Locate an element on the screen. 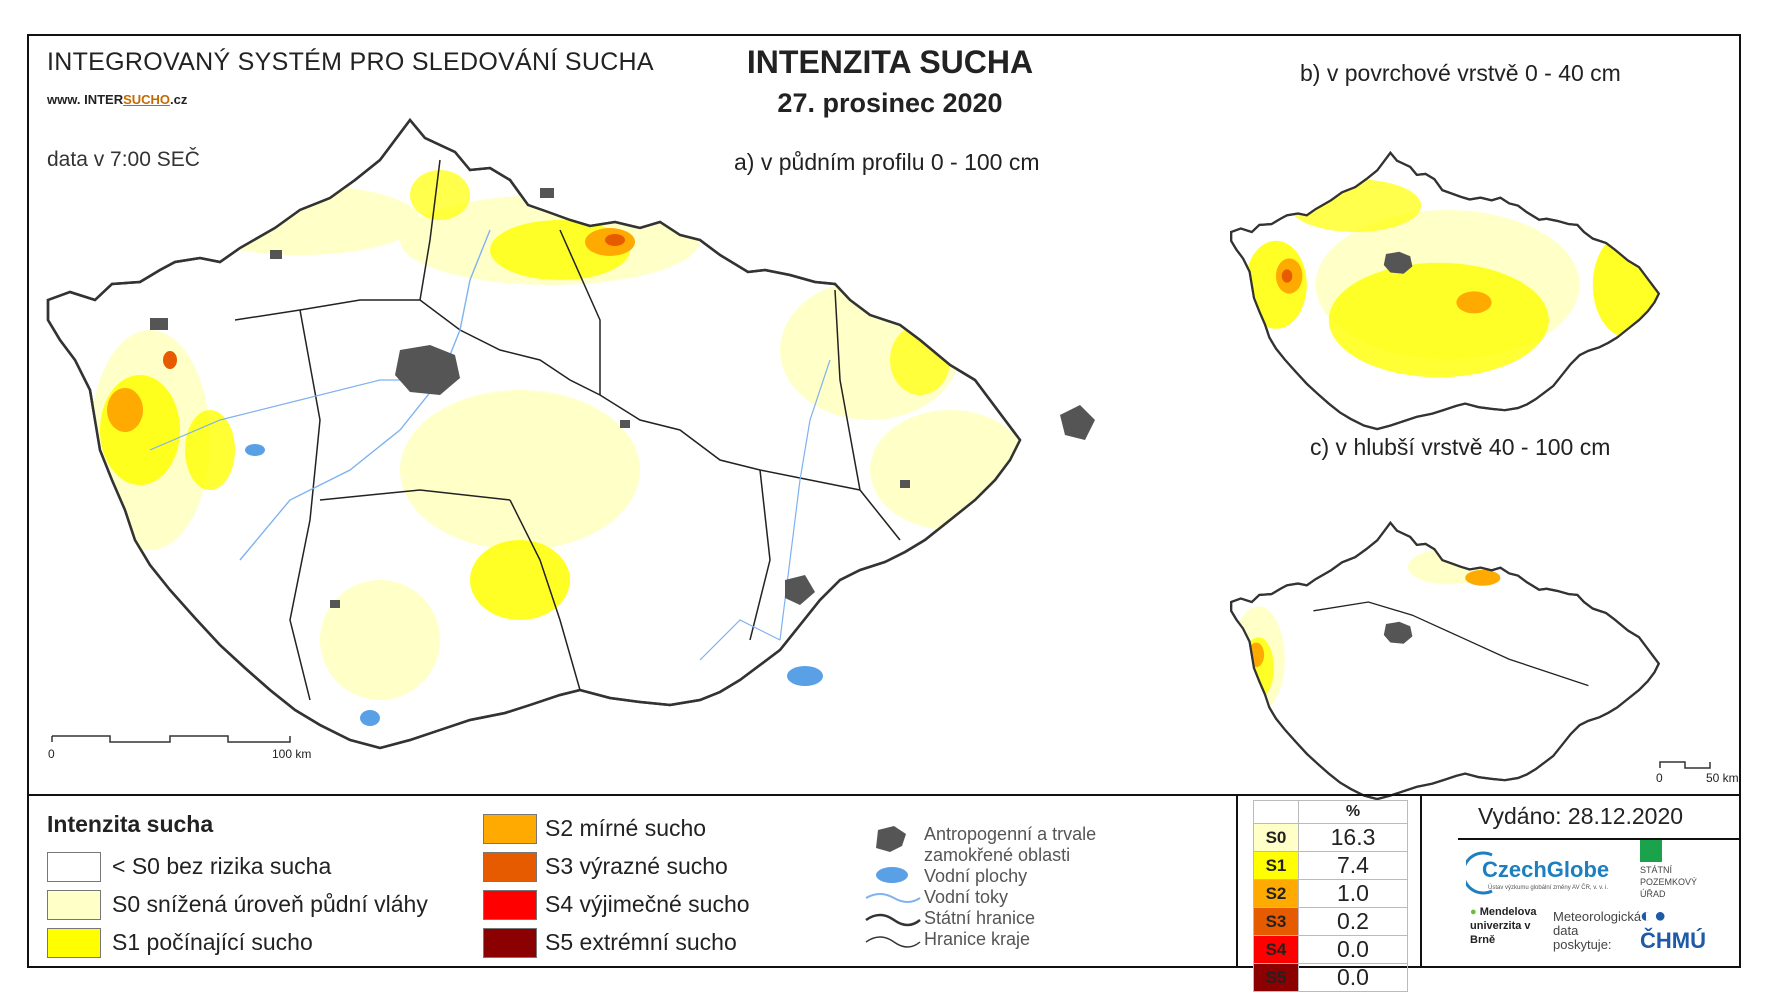  mendel-logo: ● Mendelova univerzita v Brně is located at coordinates (1507, 926).